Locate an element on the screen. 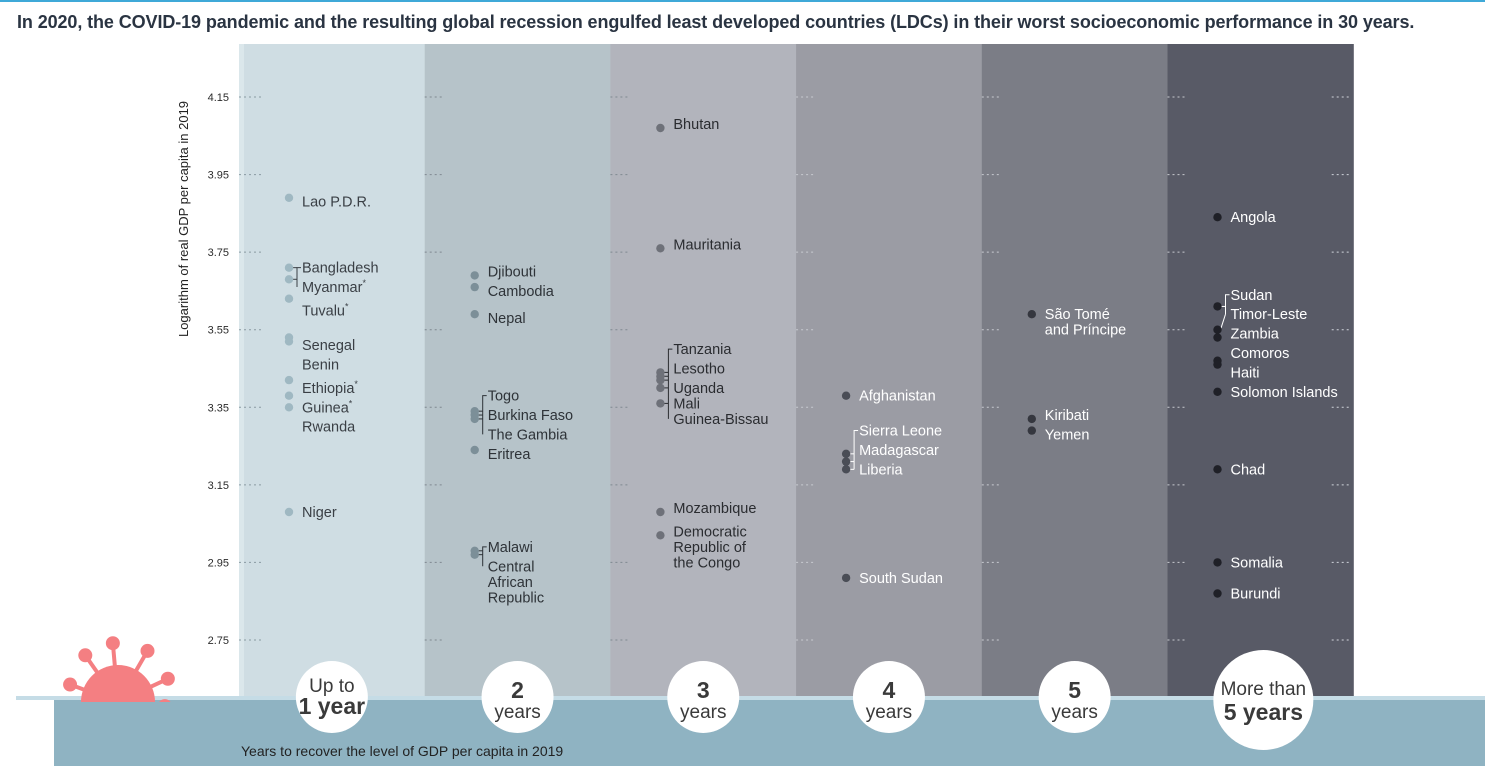 This screenshot has width=1485, height=766. point-sao-tome-and-principe is located at coordinates (1032, 314).